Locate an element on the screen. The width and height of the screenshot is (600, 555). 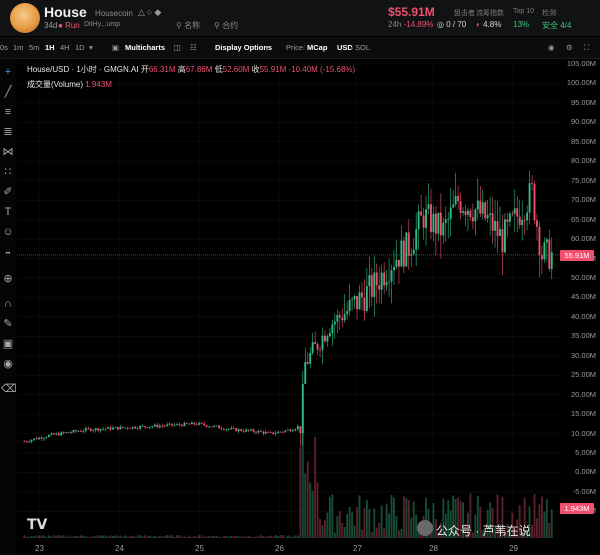
magnet-icon: ∩ is located at coordinates (8, 304).